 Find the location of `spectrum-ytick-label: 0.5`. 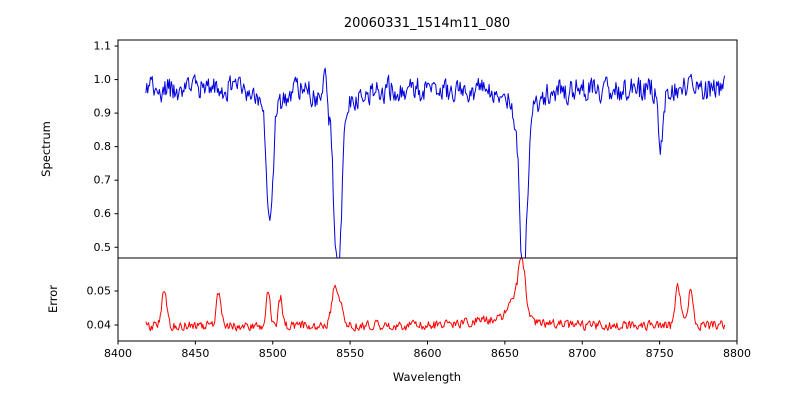

spectrum-ytick-label: 0.5 is located at coordinates (103, 247).